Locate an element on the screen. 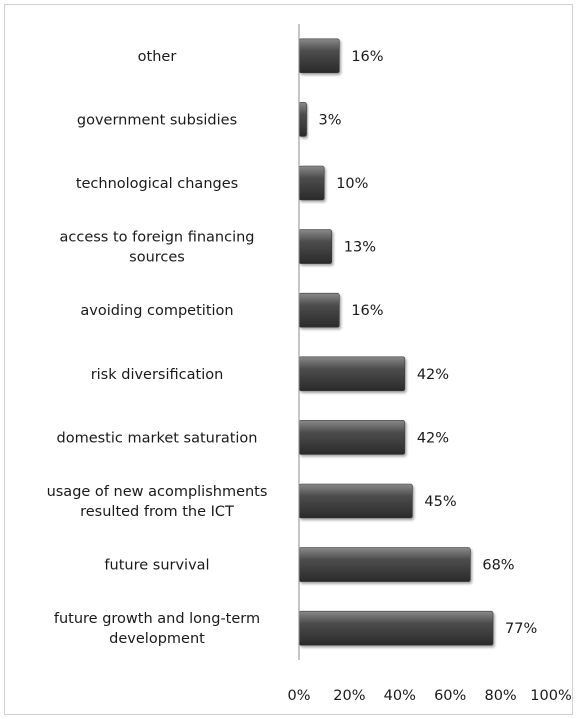 This screenshot has width=579, height=719. value-label-government-subsidies: 3% is located at coordinates (330, 120).